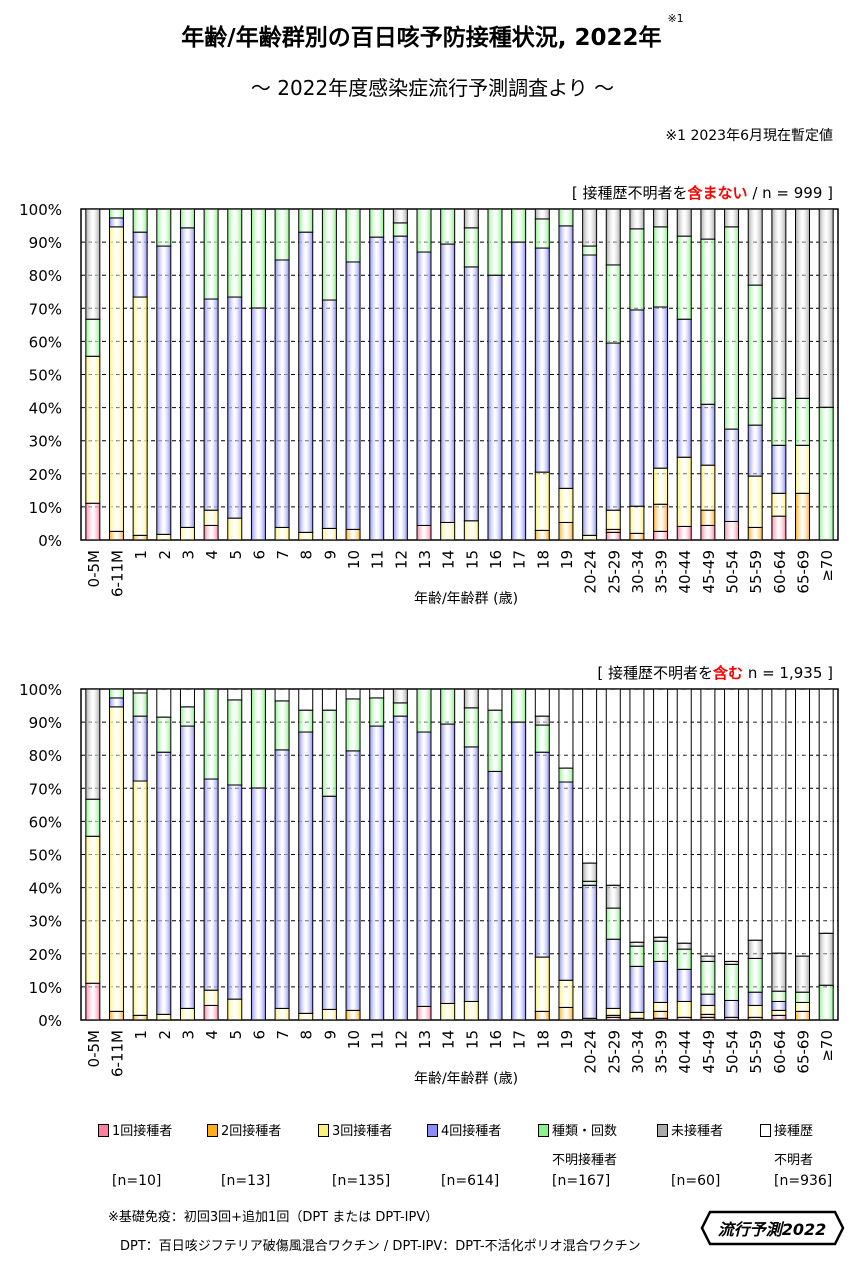  What do you see at coordinates (212, 1130) in the screenshot?
I see `legend-swatch` at bounding box center [212, 1130].